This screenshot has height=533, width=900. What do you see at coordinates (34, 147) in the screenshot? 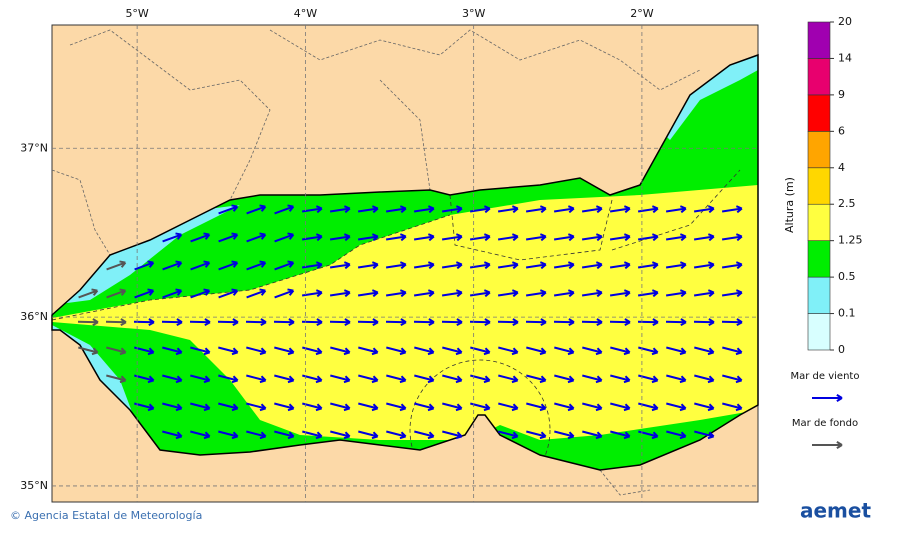
I see `lat-label: 37°N` at bounding box center [34, 147].